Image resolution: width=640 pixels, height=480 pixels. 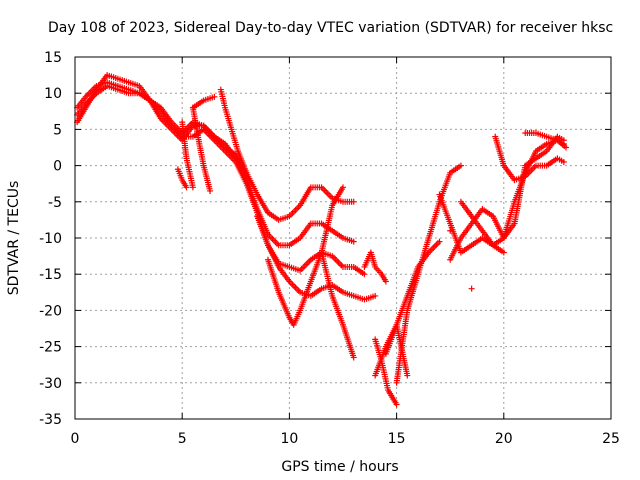 What do you see at coordinates (57, 167) in the screenshot?
I see `y-tick-label: 0` at bounding box center [57, 167].